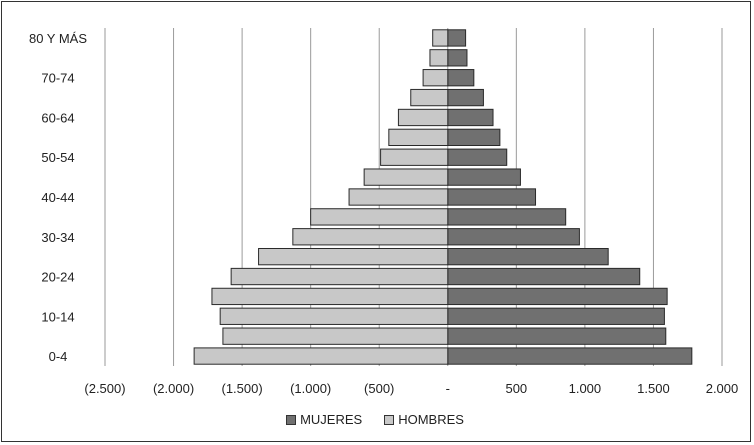 The width and height of the screenshot is (754, 445). I want to click on legend-swatch-mujeres, so click(291, 419).